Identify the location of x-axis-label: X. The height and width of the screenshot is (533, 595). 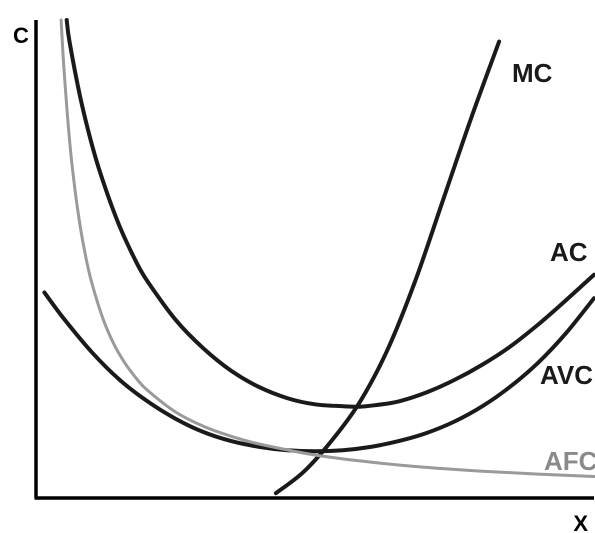
(580, 522).